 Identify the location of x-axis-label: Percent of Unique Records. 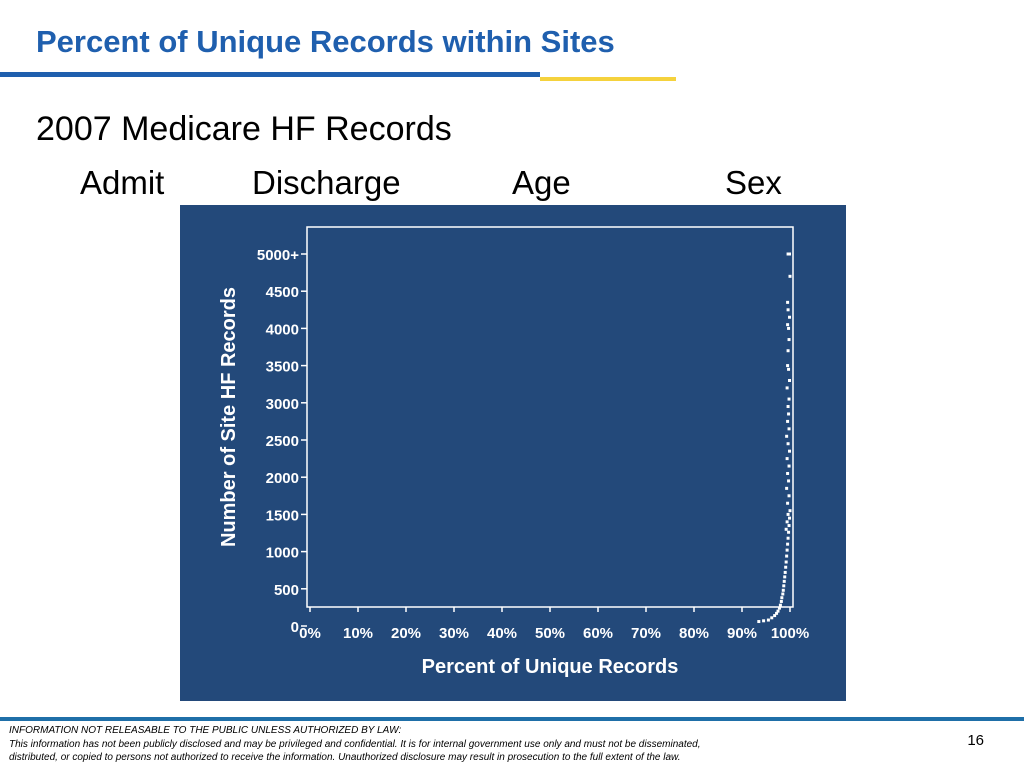
(550, 667).